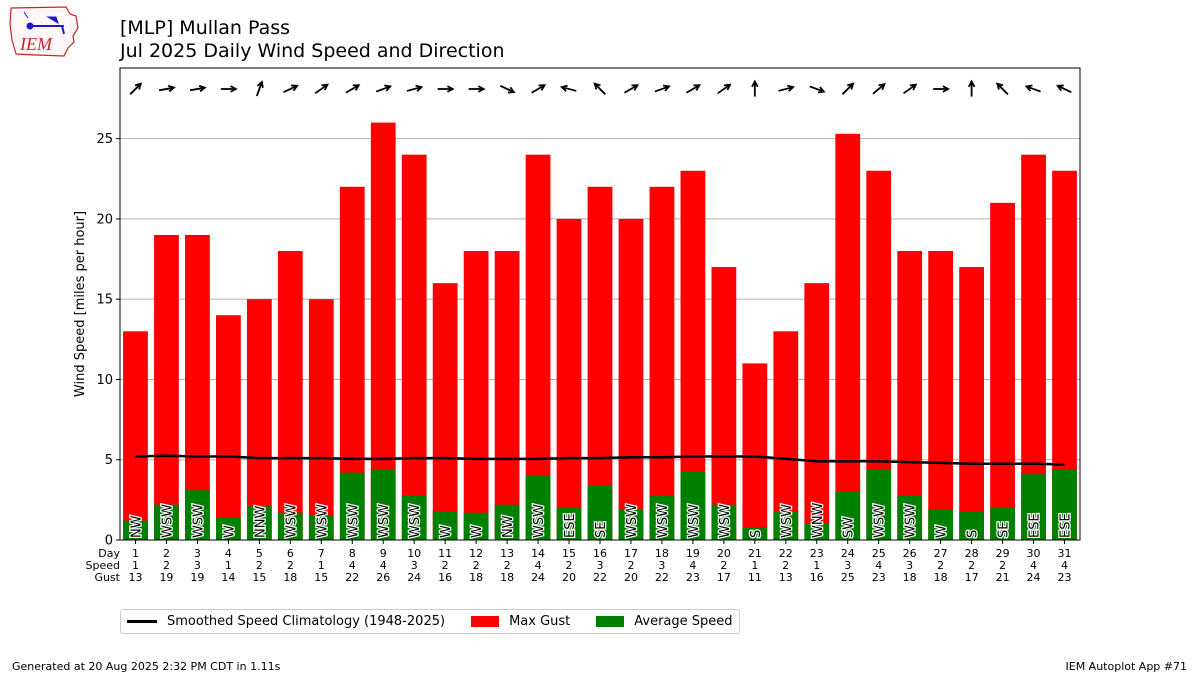 This screenshot has height=675, width=1200. I want to click on wind-barb-icon, so click(44, 23).